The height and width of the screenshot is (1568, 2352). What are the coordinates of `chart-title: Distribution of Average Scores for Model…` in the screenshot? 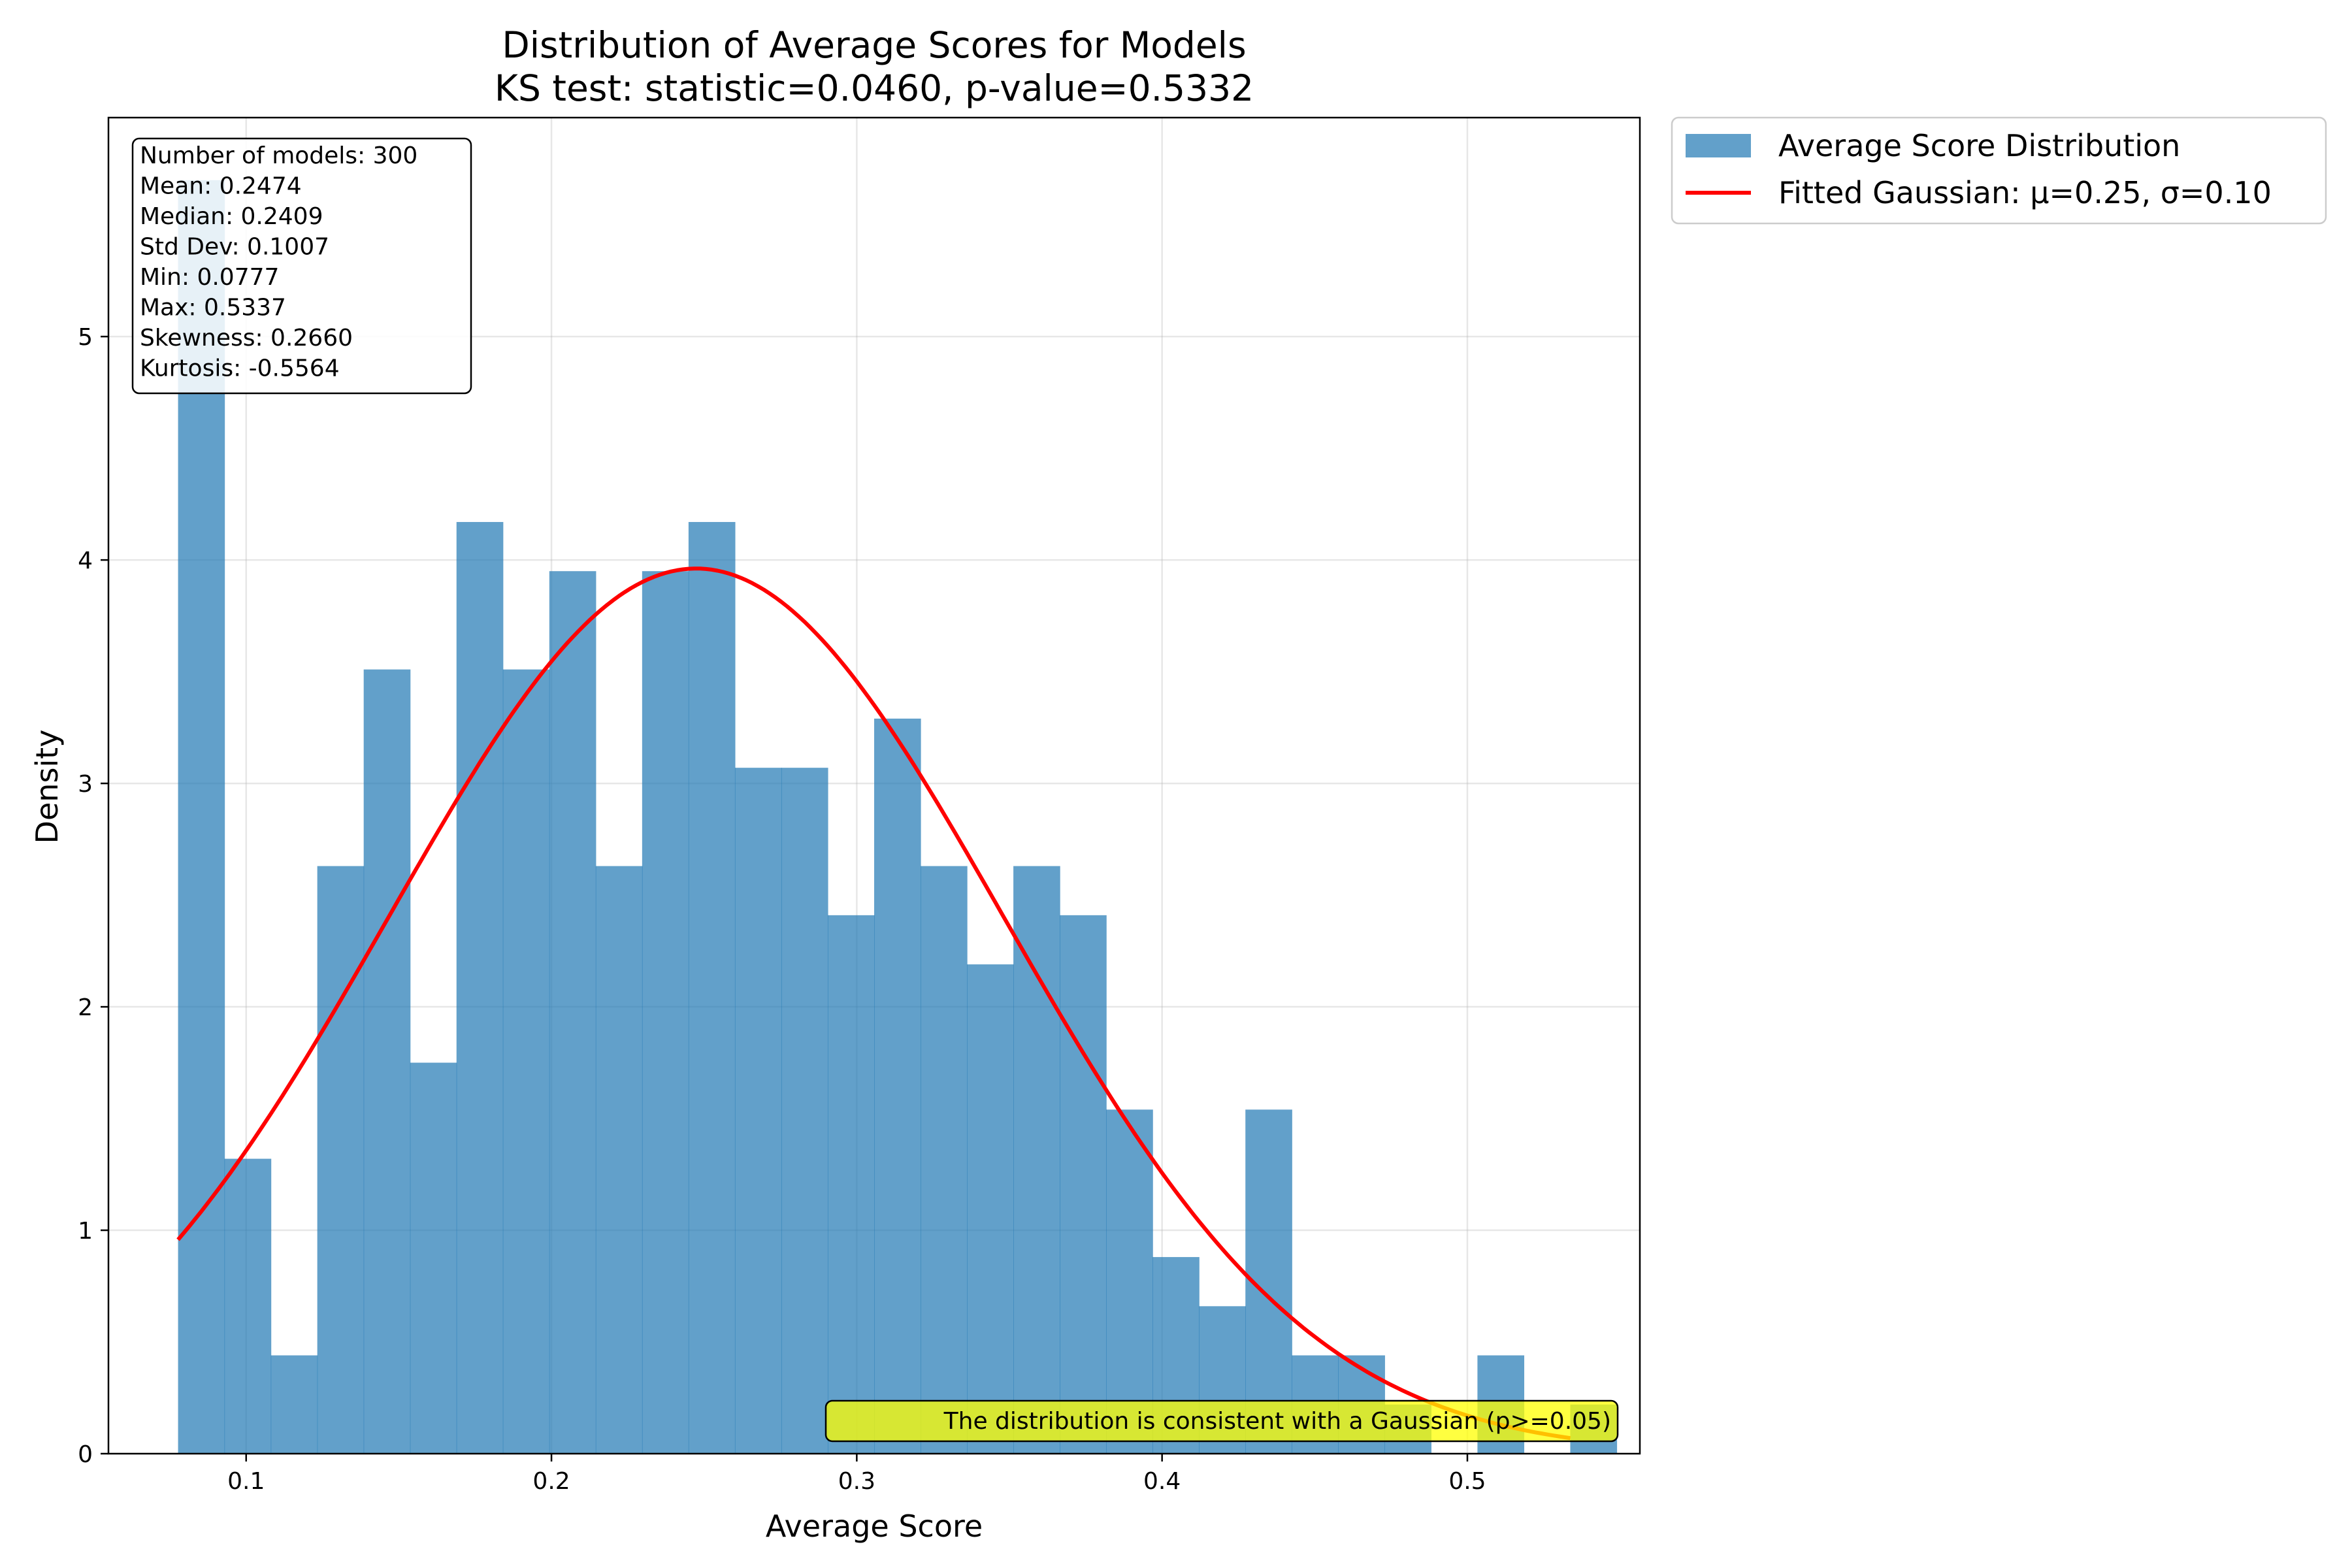 It's located at (874, 45).